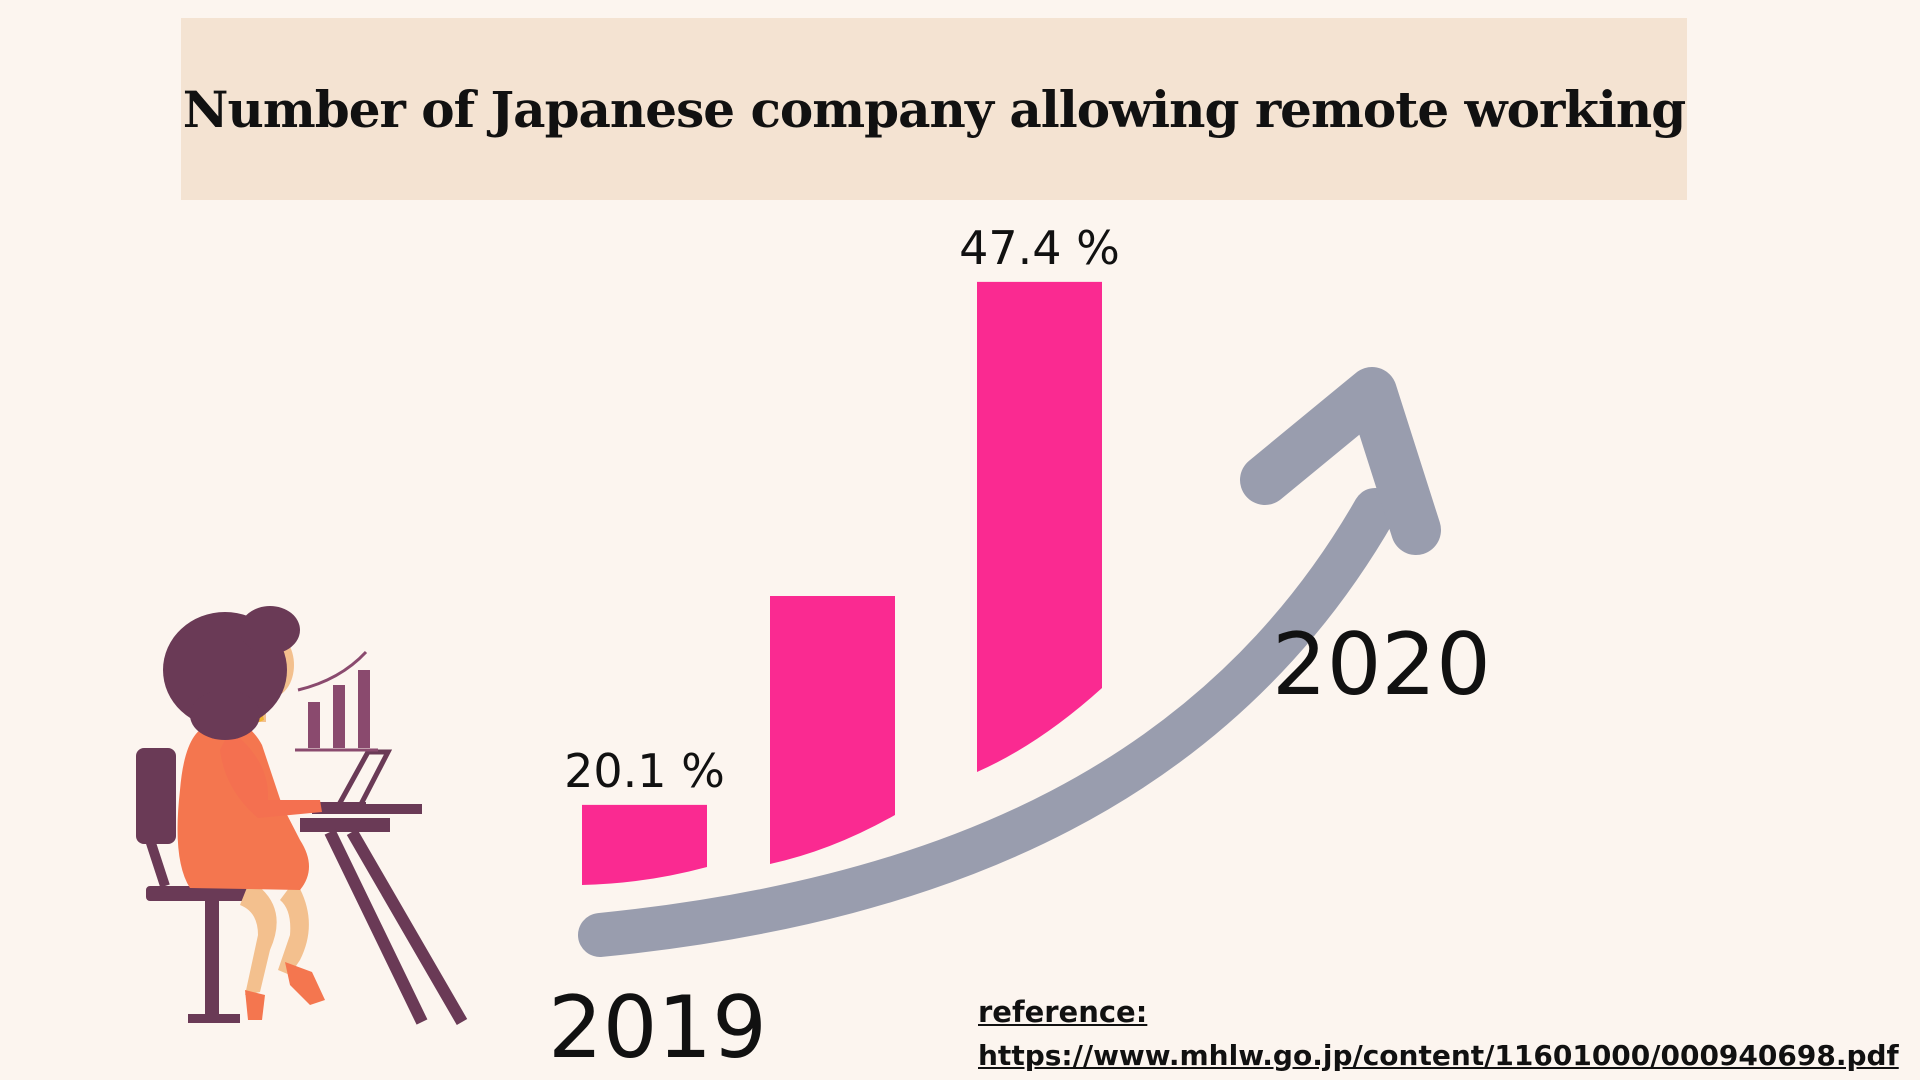 This screenshot has height=1080, width=1920. What do you see at coordinates (644, 844) in the screenshot?
I see `bar-2019` at bounding box center [644, 844].